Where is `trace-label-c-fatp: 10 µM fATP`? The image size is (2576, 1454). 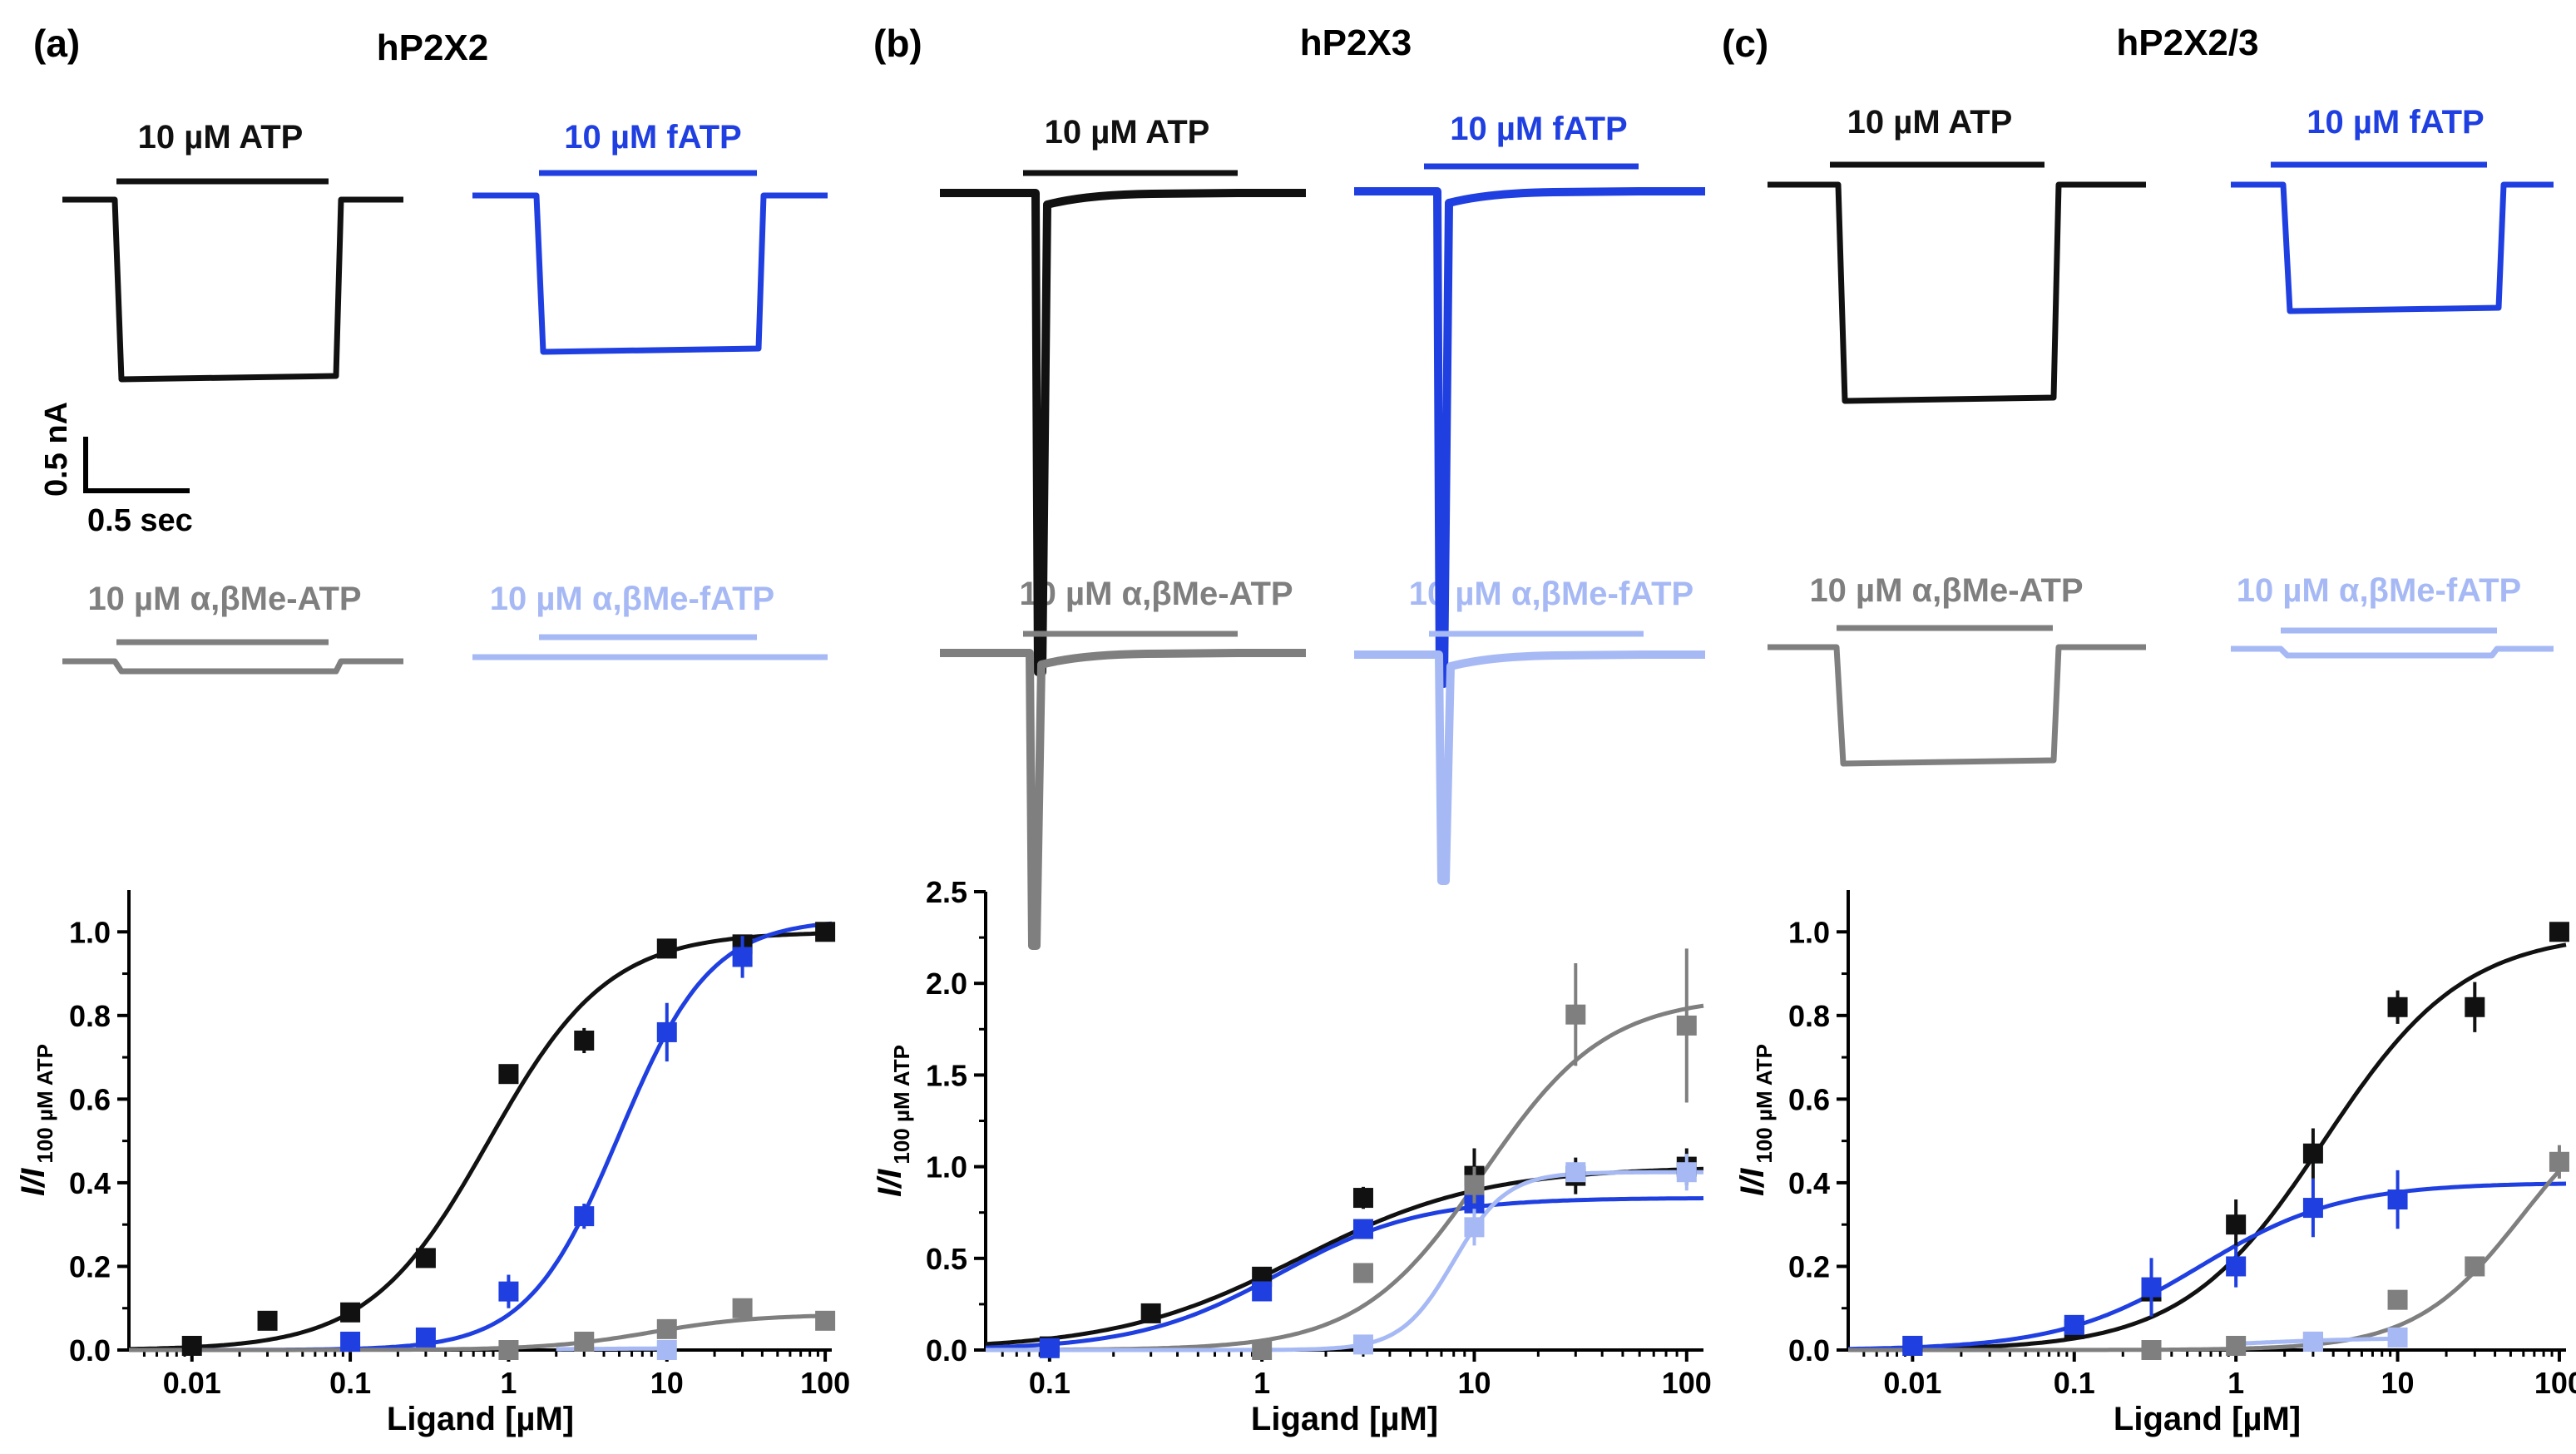
trace-label-c-fatp: 10 µM fATP is located at coordinates (2395, 123).